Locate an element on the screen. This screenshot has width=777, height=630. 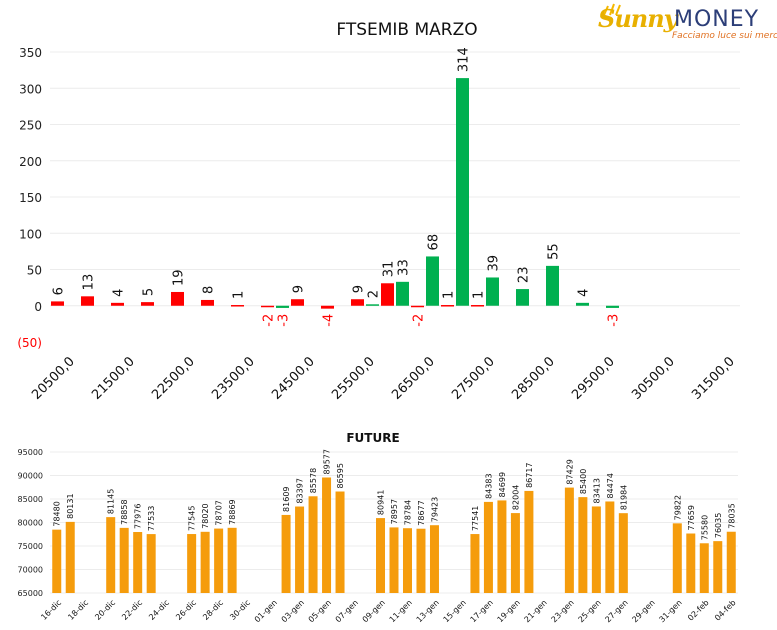
y-tick-label: 300 is located at coordinates (30, 89).